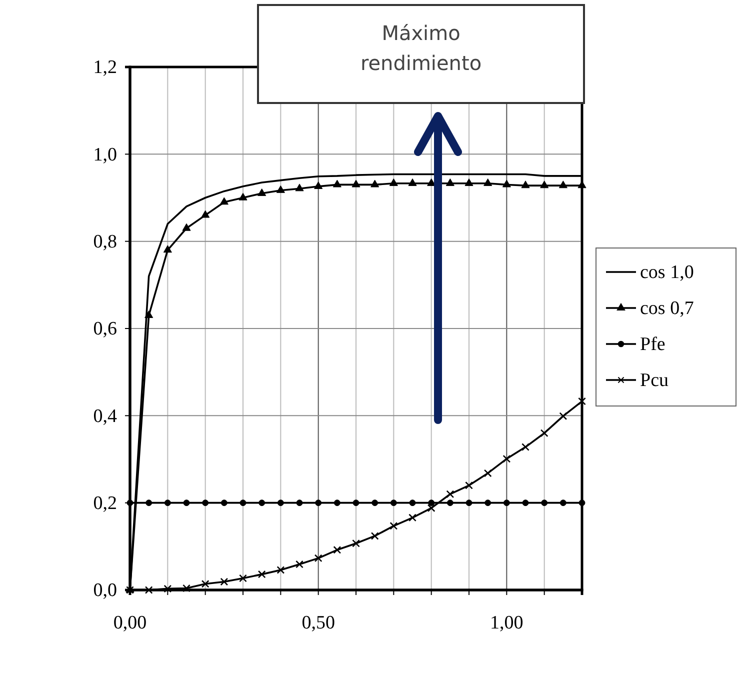  Describe the element at coordinates (654, 380) in the screenshot. I see `legend-label: Pcu` at that location.